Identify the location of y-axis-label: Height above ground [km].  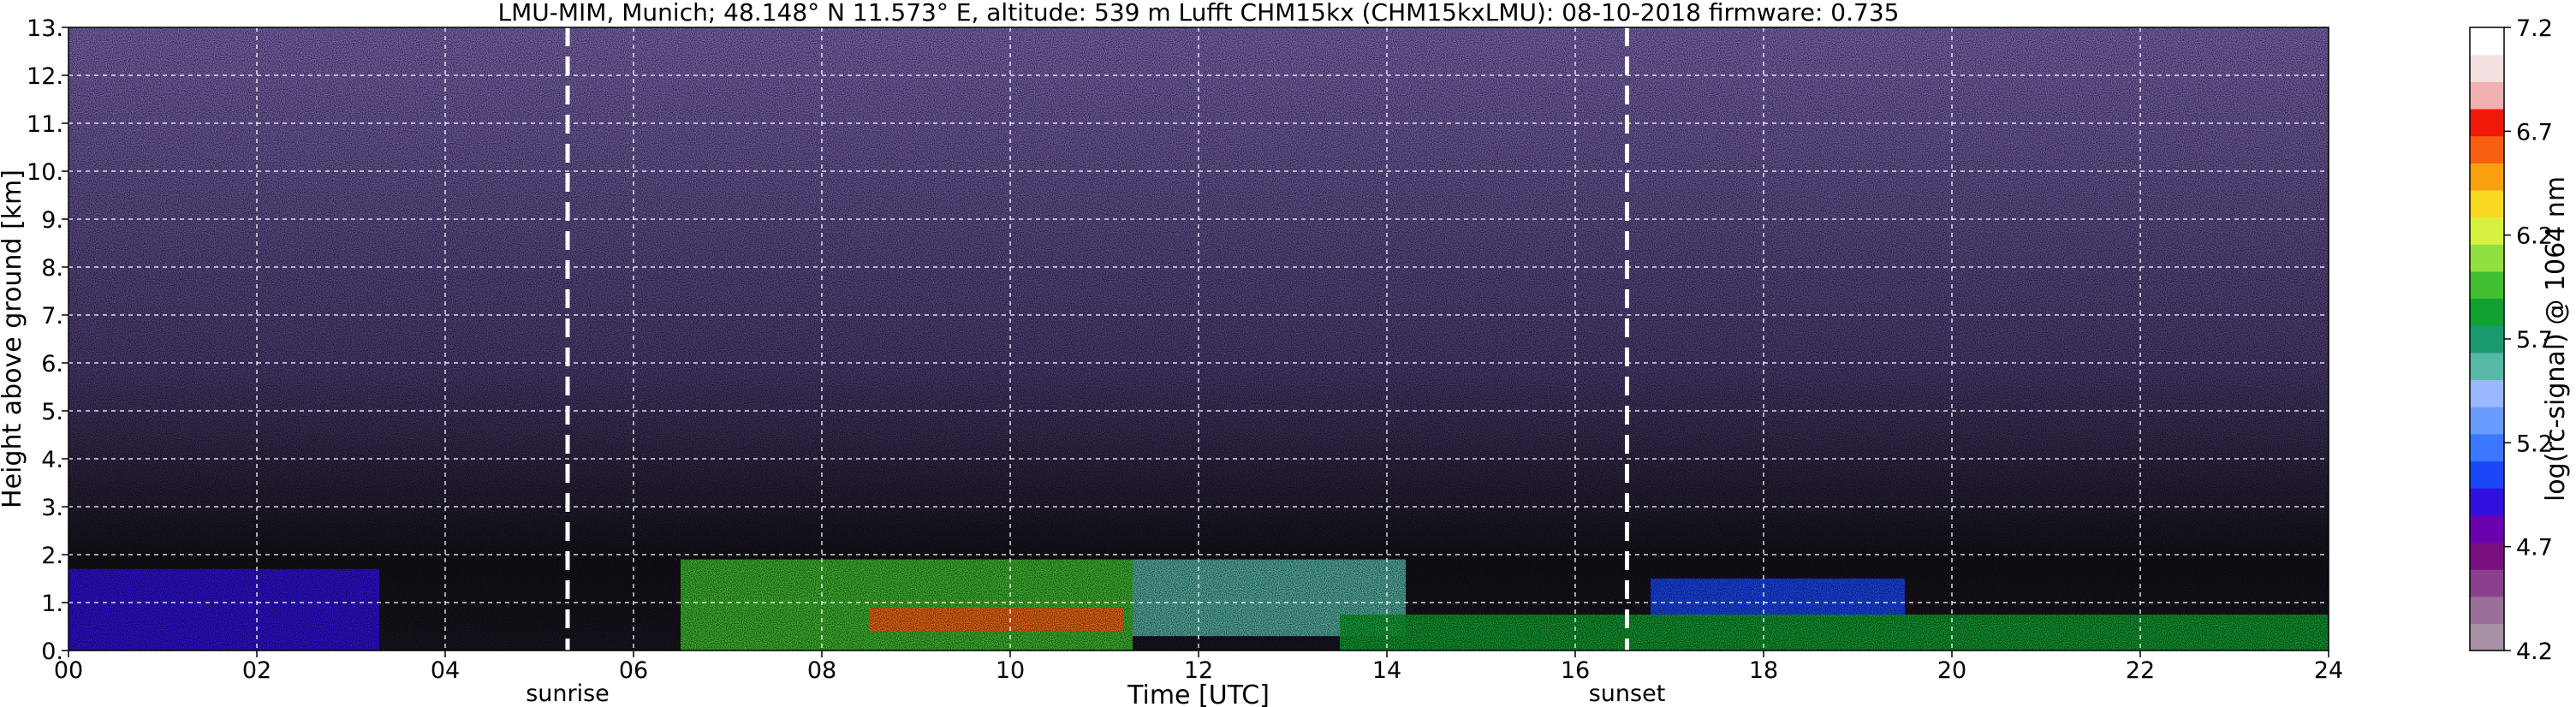
(14, 338).